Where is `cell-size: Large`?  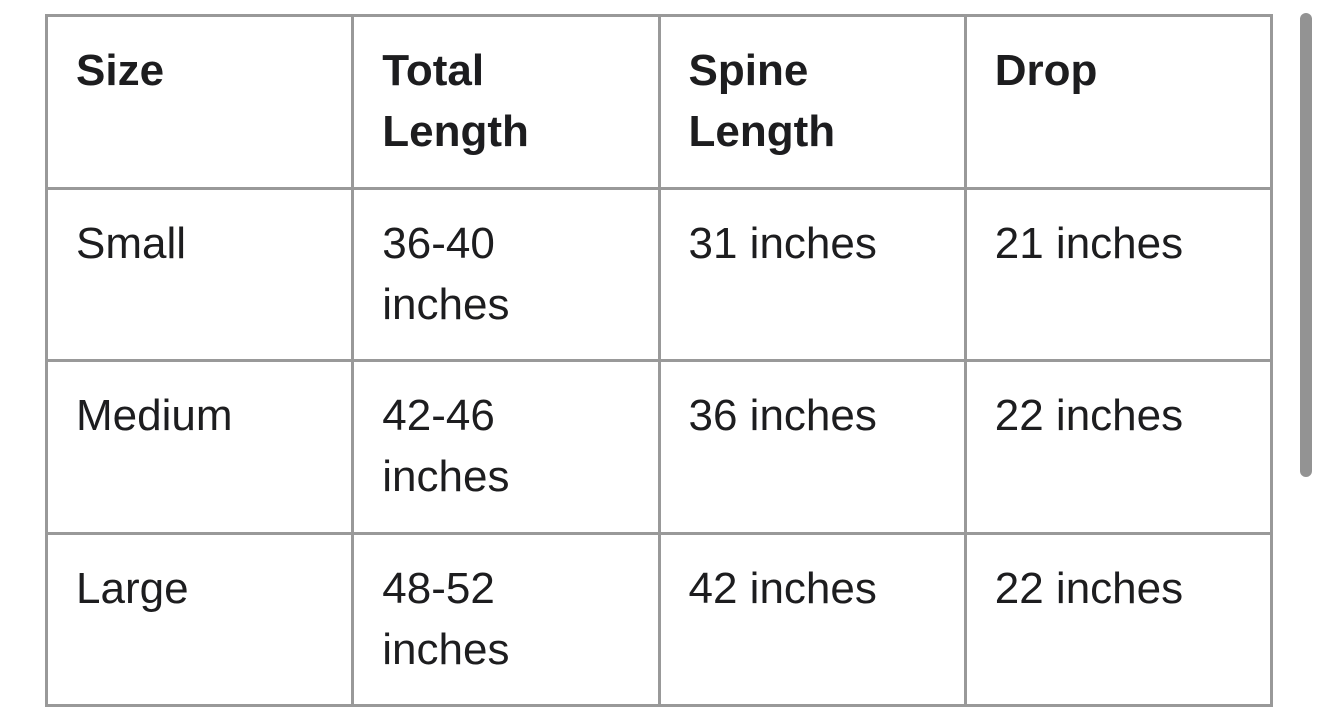 cell-size: Large is located at coordinates (199, 619).